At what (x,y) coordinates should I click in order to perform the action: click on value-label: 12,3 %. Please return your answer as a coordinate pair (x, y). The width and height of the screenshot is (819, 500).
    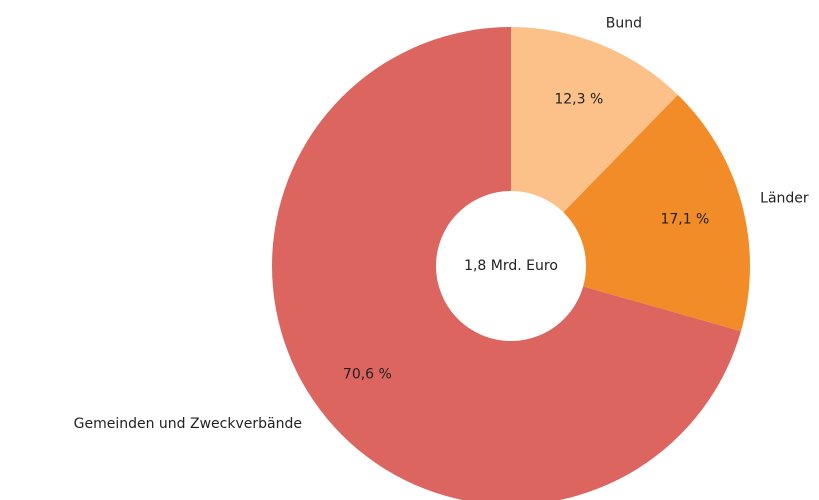
    Looking at the image, I should click on (578, 99).